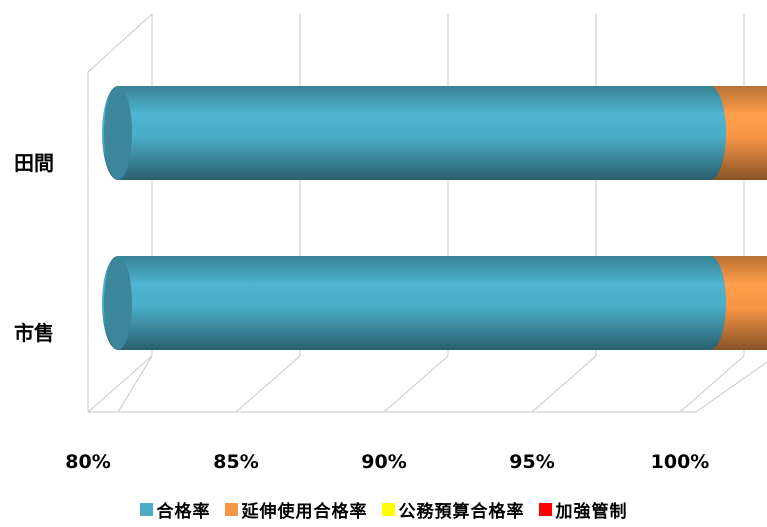 This screenshot has width=767, height=527. What do you see at coordinates (183, 511) in the screenshot?
I see `legend-label: 合格率` at bounding box center [183, 511].